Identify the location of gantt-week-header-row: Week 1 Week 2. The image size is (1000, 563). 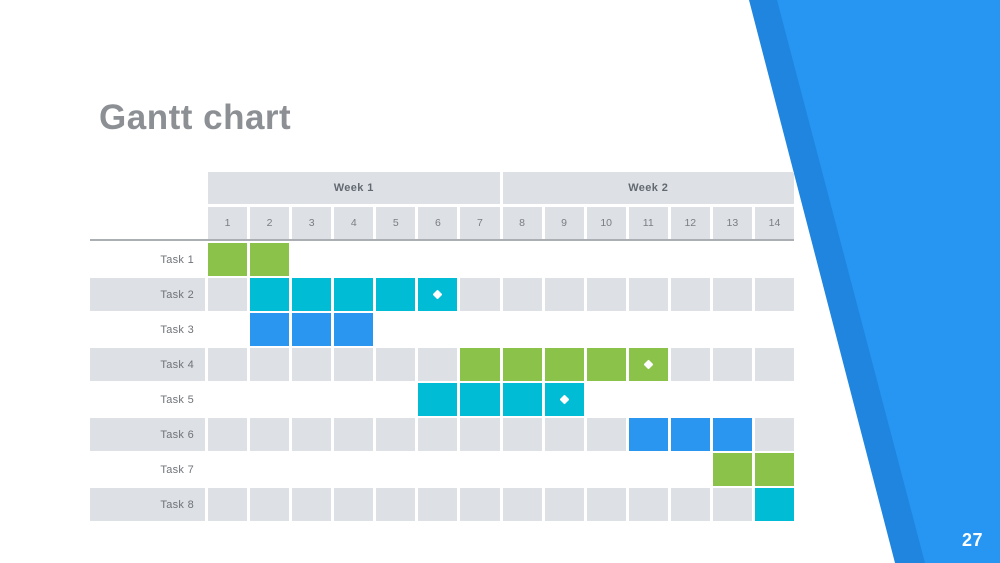
(442, 188).